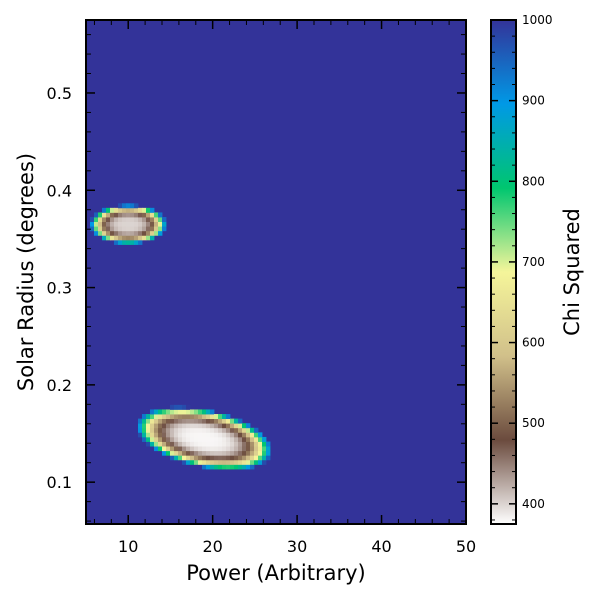 This screenshot has width=600, height=600. Describe the element at coordinates (503, 272) in the screenshot. I see `colorbar` at that location.